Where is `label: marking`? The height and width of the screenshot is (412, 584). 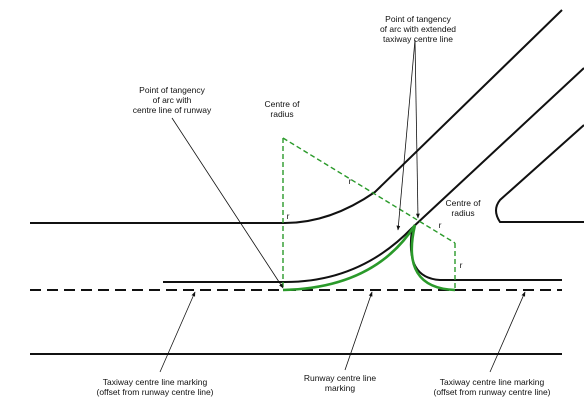
label: marking is located at coordinates (340, 388).